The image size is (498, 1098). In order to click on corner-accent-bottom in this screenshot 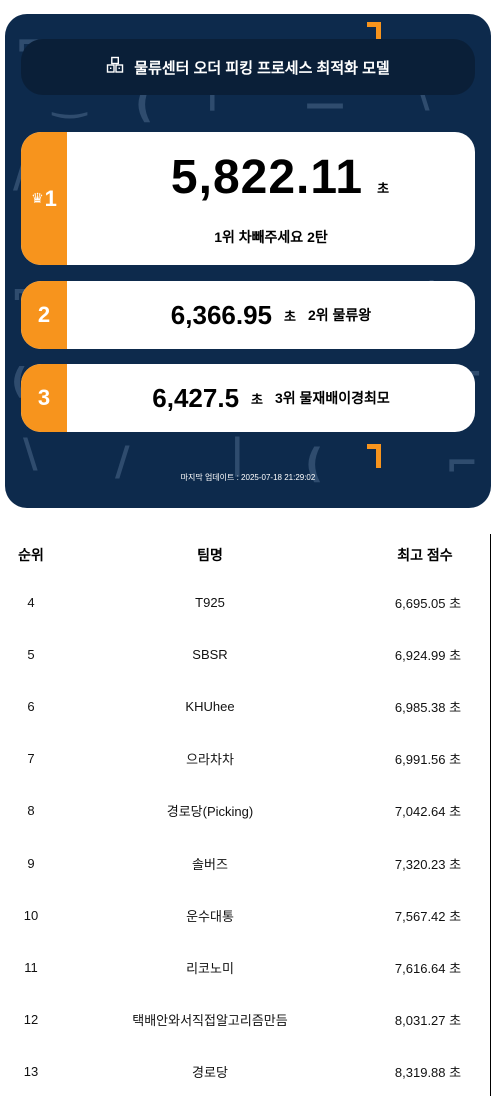, I will do `click(374, 456)`.